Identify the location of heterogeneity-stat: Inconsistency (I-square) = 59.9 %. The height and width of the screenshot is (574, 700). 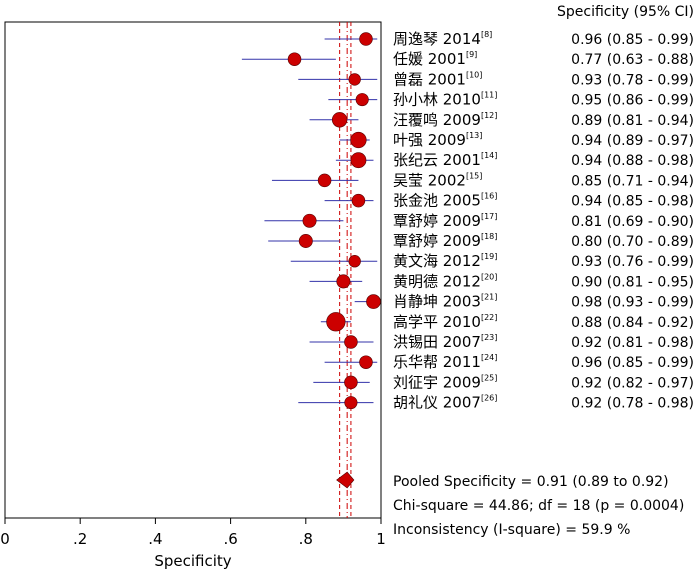
(511, 530).